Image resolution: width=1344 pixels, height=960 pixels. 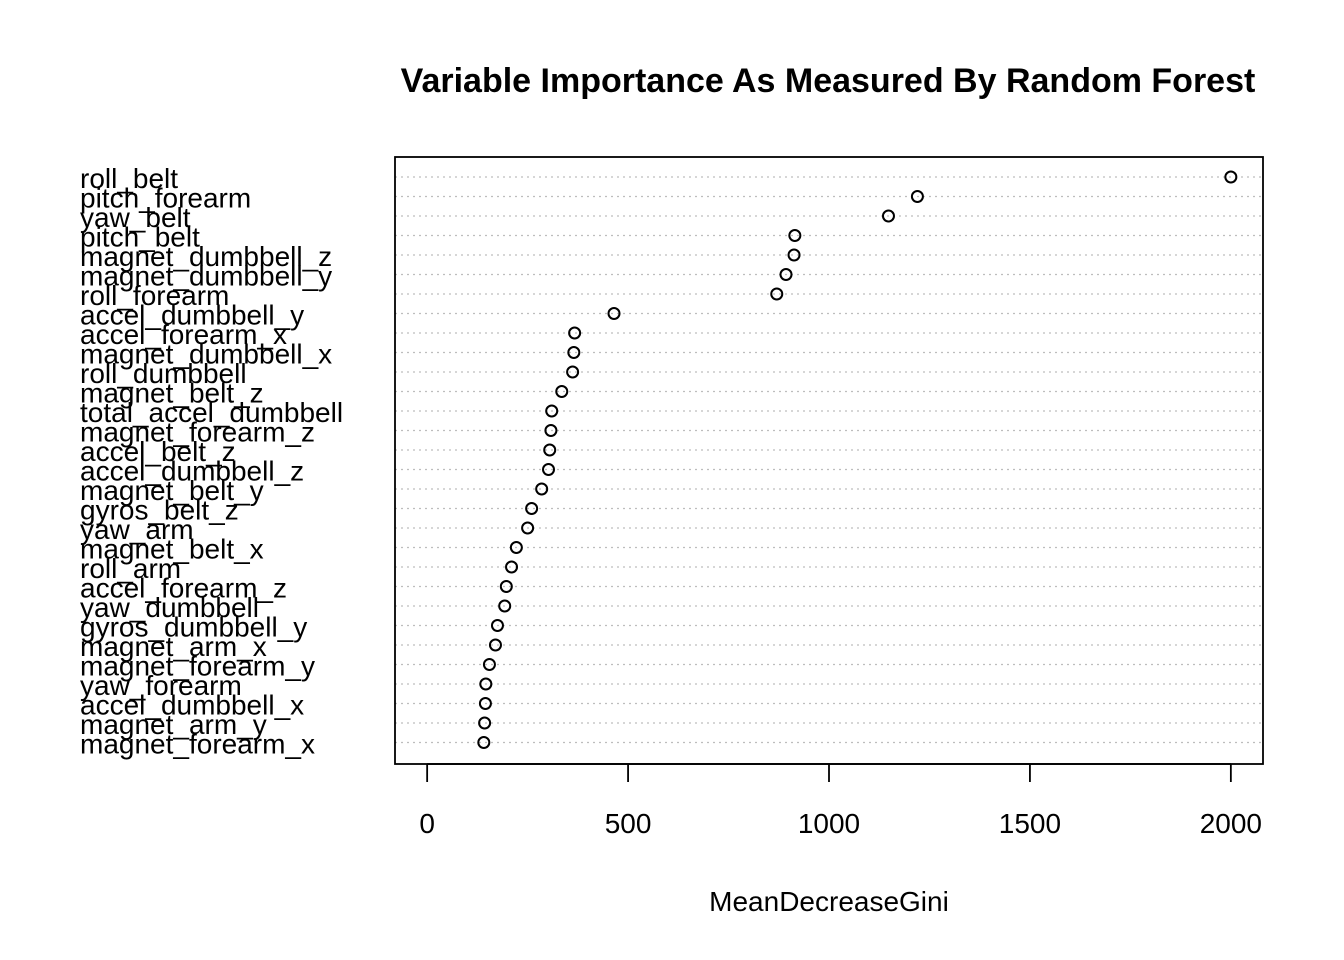 I want to click on data-point-yaw-belt, so click(x=888, y=216).